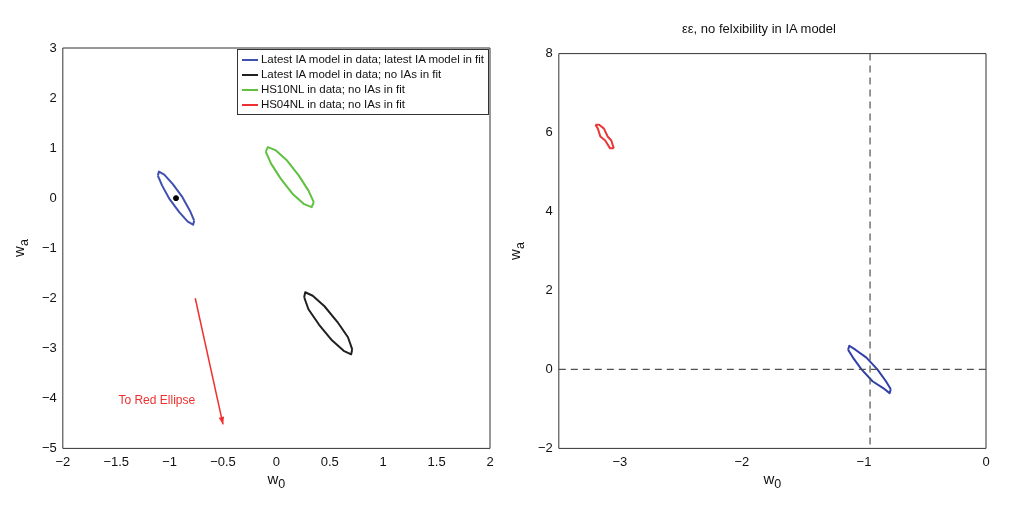 The height and width of the screenshot is (507, 1013). Describe the element at coordinates (490, 461) in the screenshot. I see `x-tick-label: 2` at that location.